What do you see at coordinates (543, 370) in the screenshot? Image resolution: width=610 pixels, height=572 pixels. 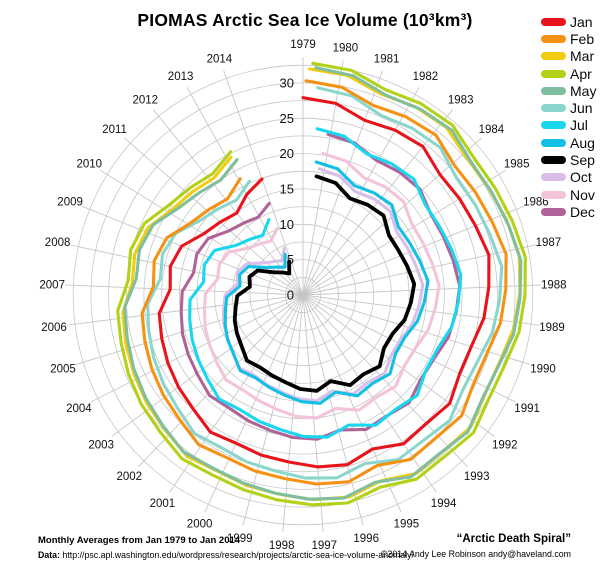 I see `year-label: 1990` at bounding box center [543, 370].